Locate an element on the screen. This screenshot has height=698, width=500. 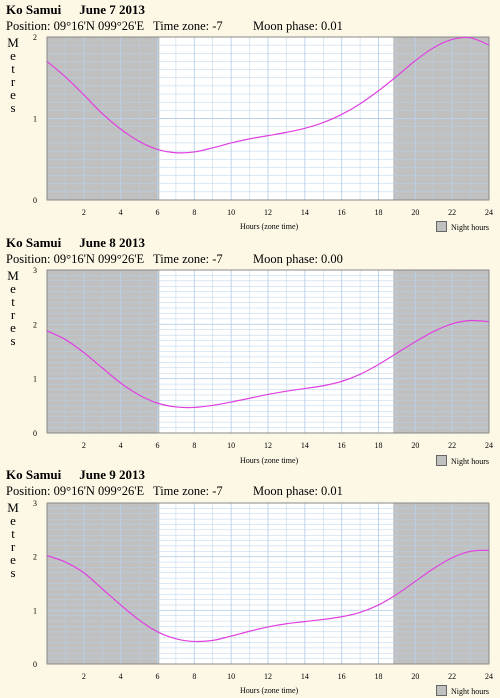
panel-title: Ko Samui June 7 2013 is located at coordinates (75, 10).